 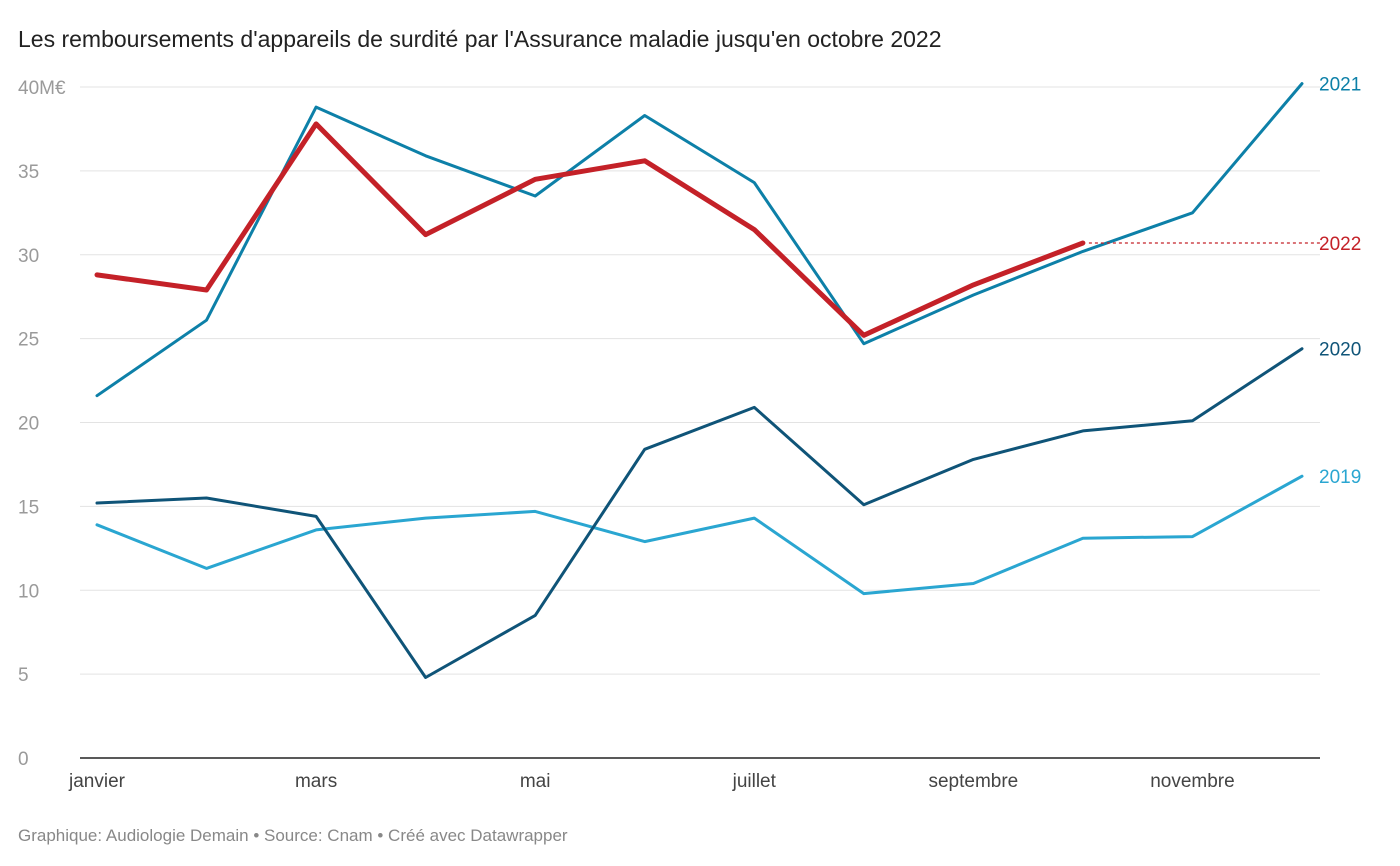 I want to click on series-label-2021: 2021, so click(x=1340, y=85).